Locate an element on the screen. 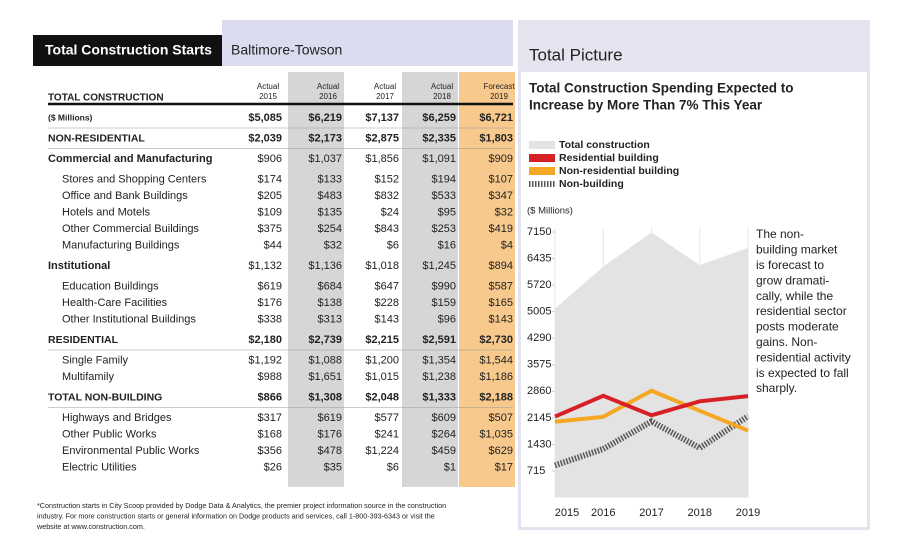 This screenshot has height=550, width=900. cell-value: $2,875 is located at coordinates (382, 138).